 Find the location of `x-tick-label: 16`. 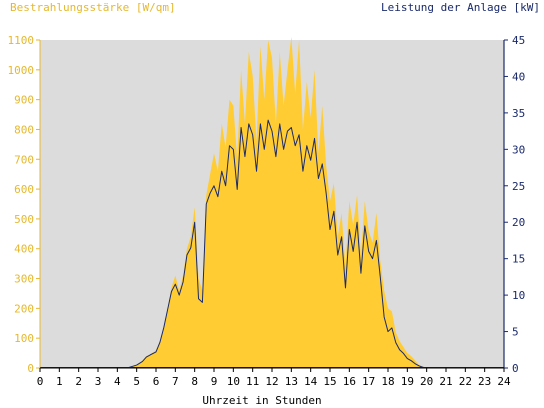

x-tick-label: 16 is located at coordinates (349, 381).